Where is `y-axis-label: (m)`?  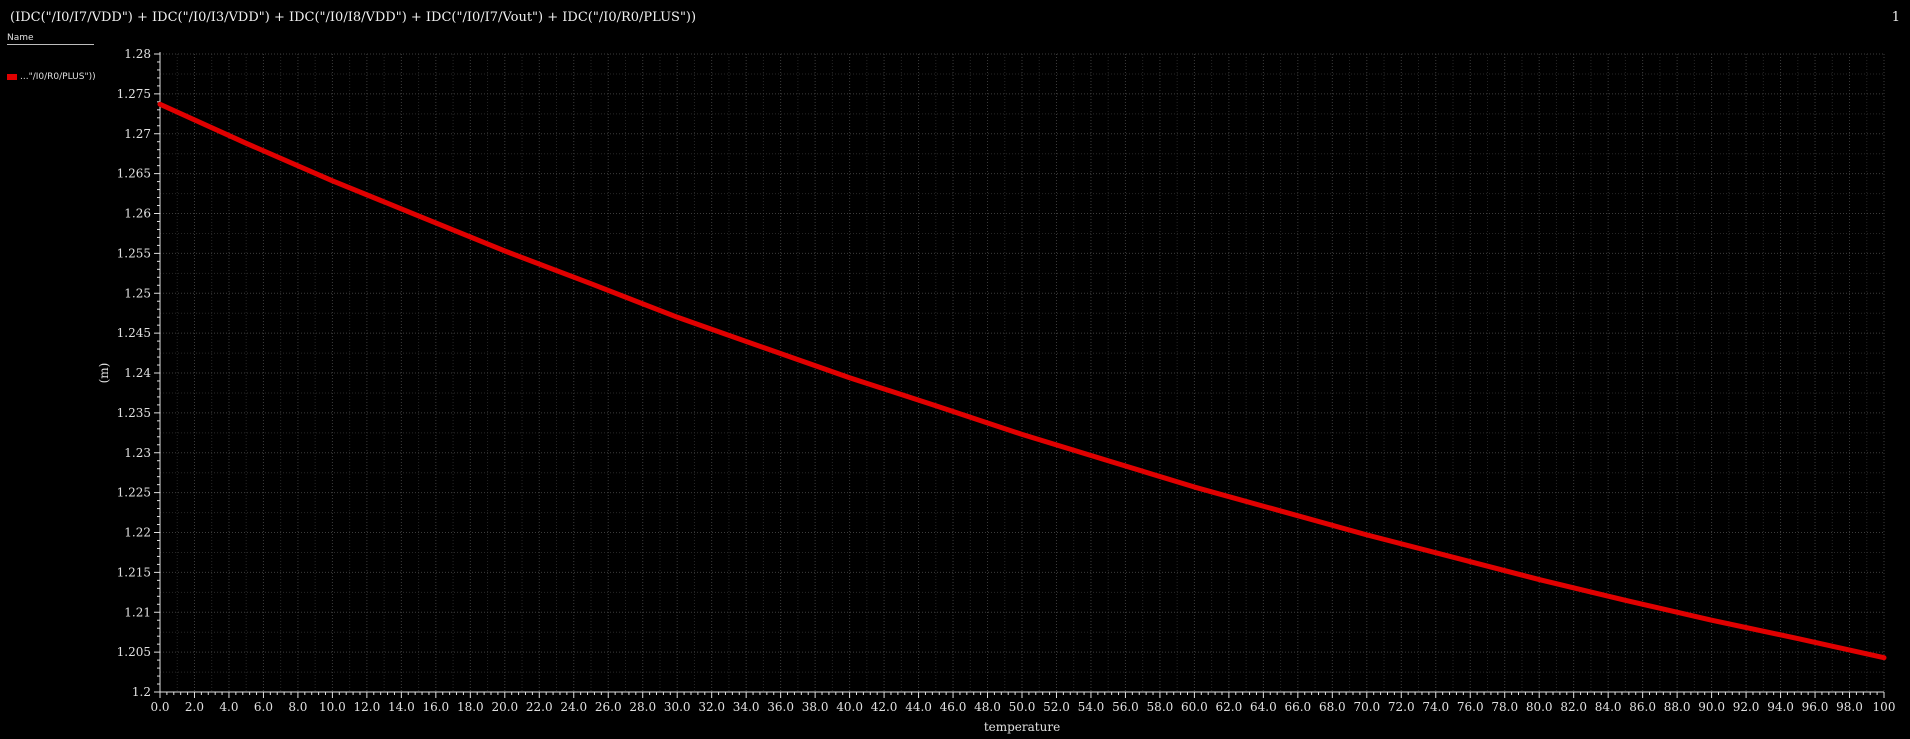
y-axis-label: (m) is located at coordinates (104, 373).